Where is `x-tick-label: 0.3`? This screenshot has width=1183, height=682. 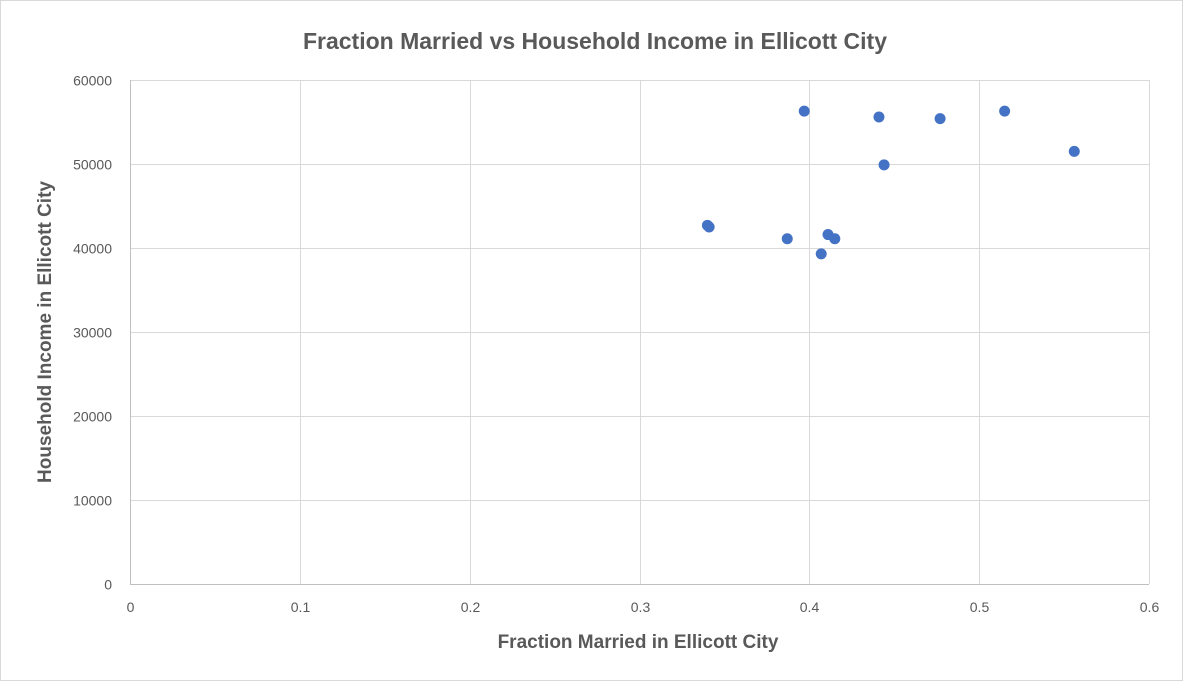
x-tick-label: 0.3 is located at coordinates (641, 607).